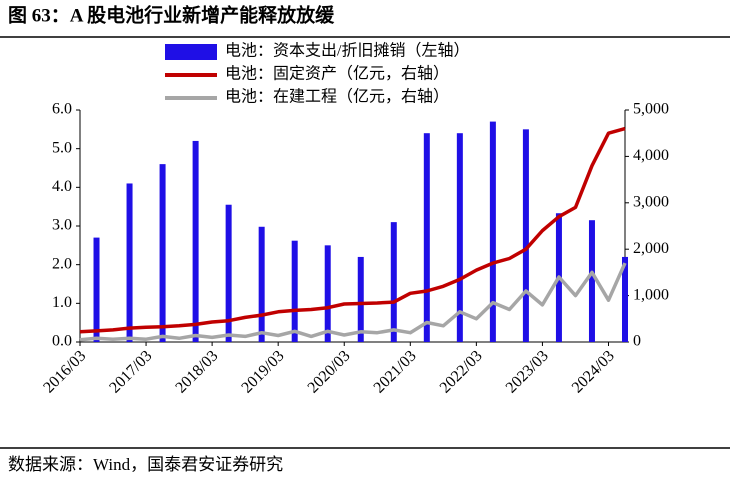  Describe the element at coordinates (651, 201) in the screenshot. I see `y2-tick-label: 3,000` at that location.